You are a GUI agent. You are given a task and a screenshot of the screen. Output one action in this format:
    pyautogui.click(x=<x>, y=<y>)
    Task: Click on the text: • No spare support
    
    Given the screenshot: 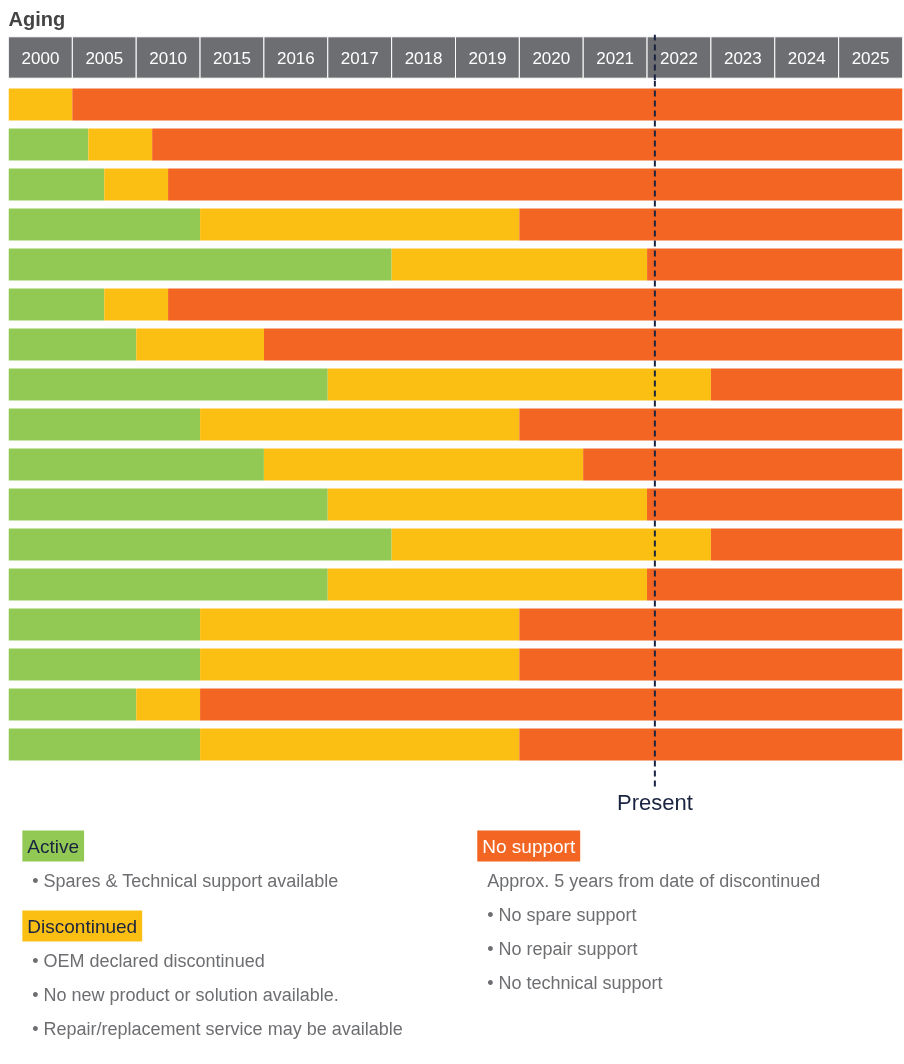 What is the action you would take?
    pyautogui.click(x=562, y=914)
    